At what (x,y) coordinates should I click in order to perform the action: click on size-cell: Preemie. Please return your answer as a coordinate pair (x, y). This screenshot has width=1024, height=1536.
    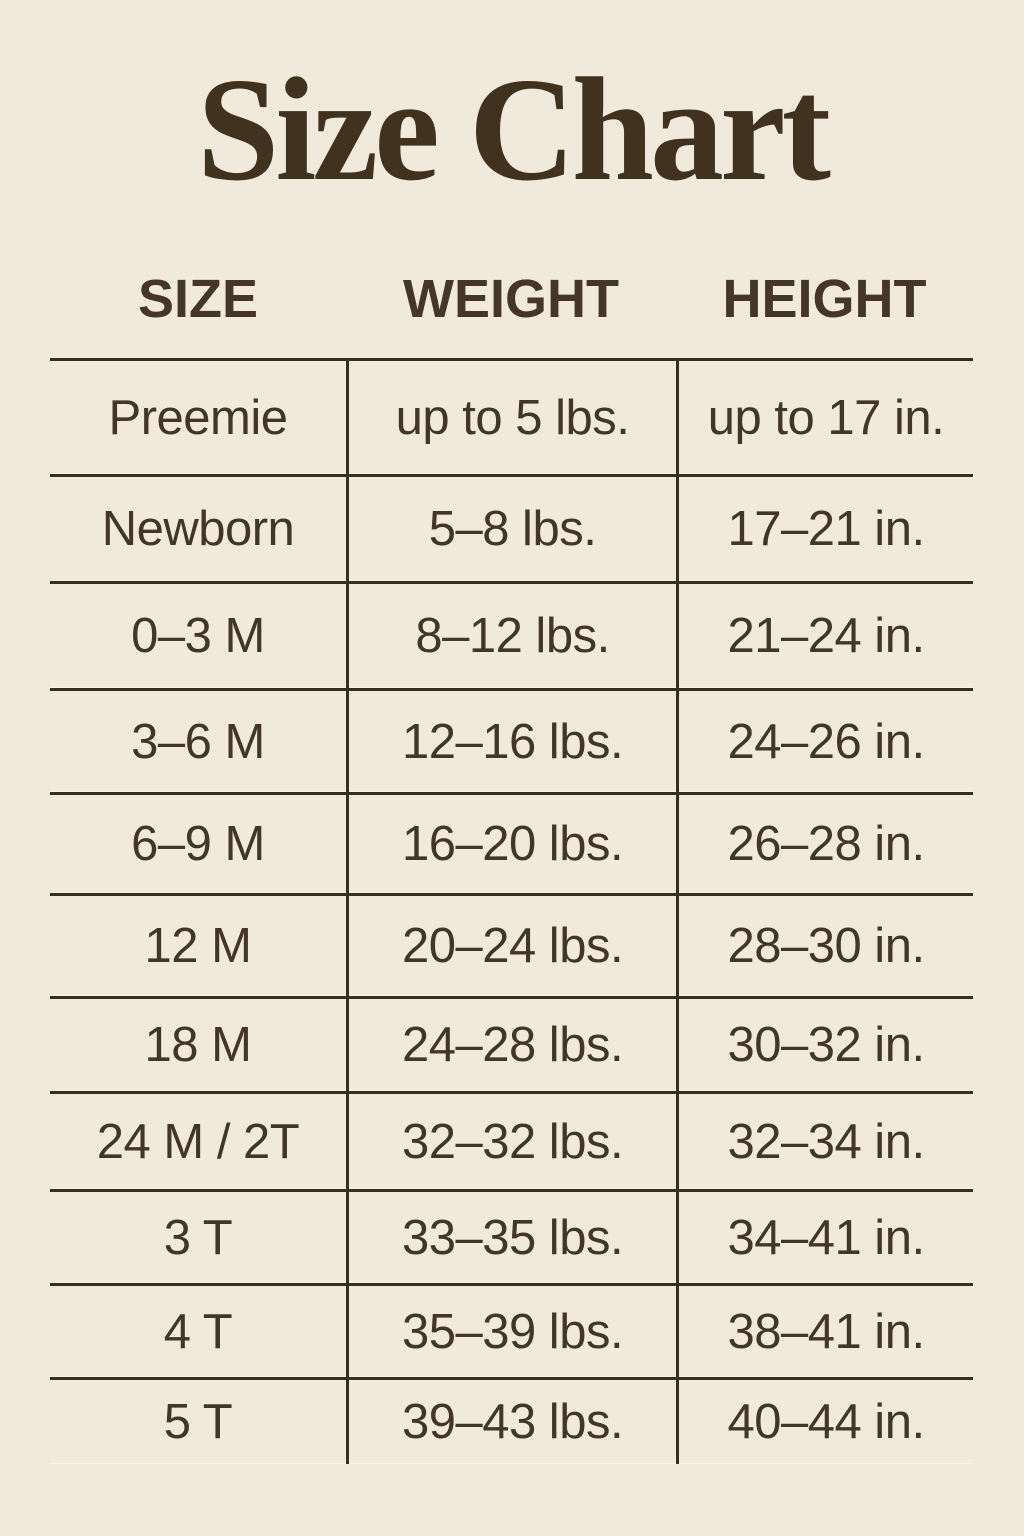
    Looking at the image, I should click on (198, 416).